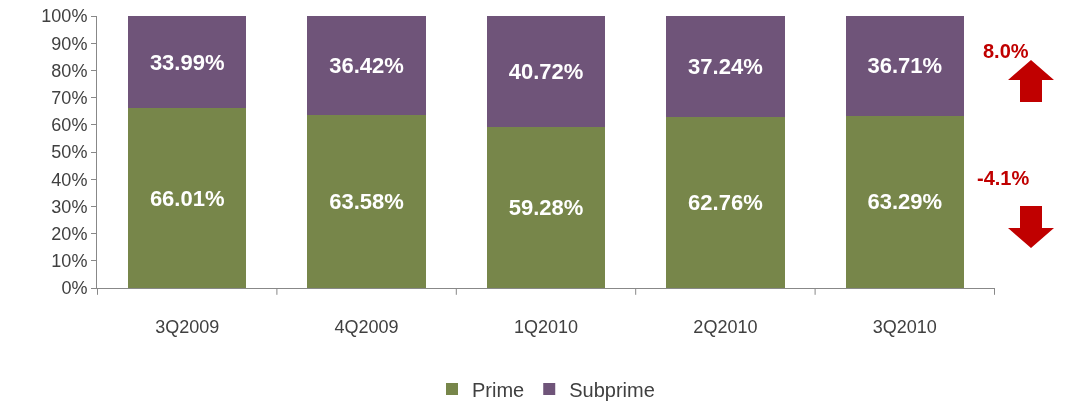 The image size is (1084, 420). What do you see at coordinates (74, 288) in the screenshot?
I see `y-tick-label: 0%` at bounding box center [74, 288].